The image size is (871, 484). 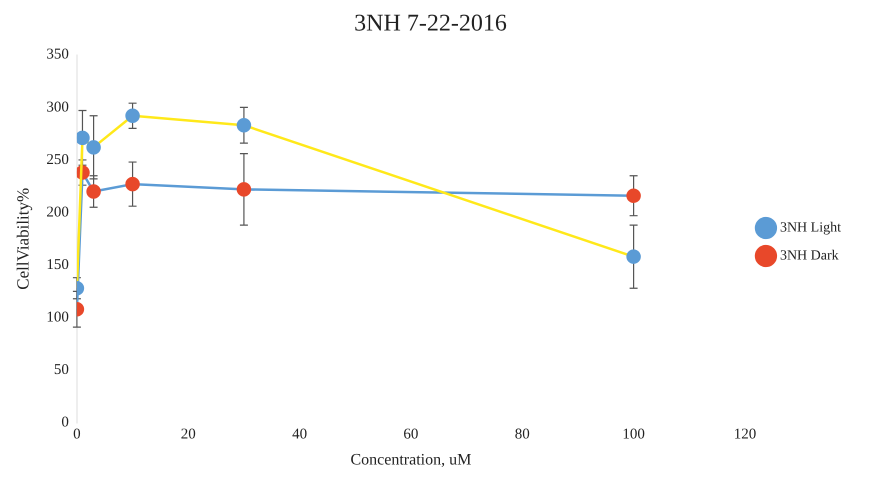 What do you see at coordinates (811, 228) in the screenshot?
I see `legend-label: 3NH Light` at bounding box center [811, 228].